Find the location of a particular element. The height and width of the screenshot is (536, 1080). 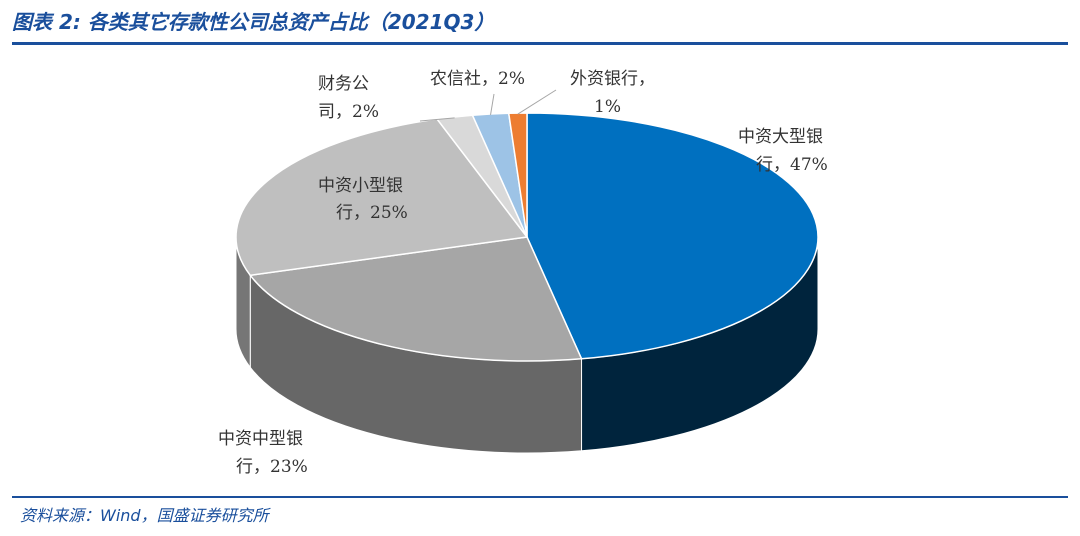

source-note: 资料来源：Wind，国盛证券研究所 is located at coordinates (144, 515).